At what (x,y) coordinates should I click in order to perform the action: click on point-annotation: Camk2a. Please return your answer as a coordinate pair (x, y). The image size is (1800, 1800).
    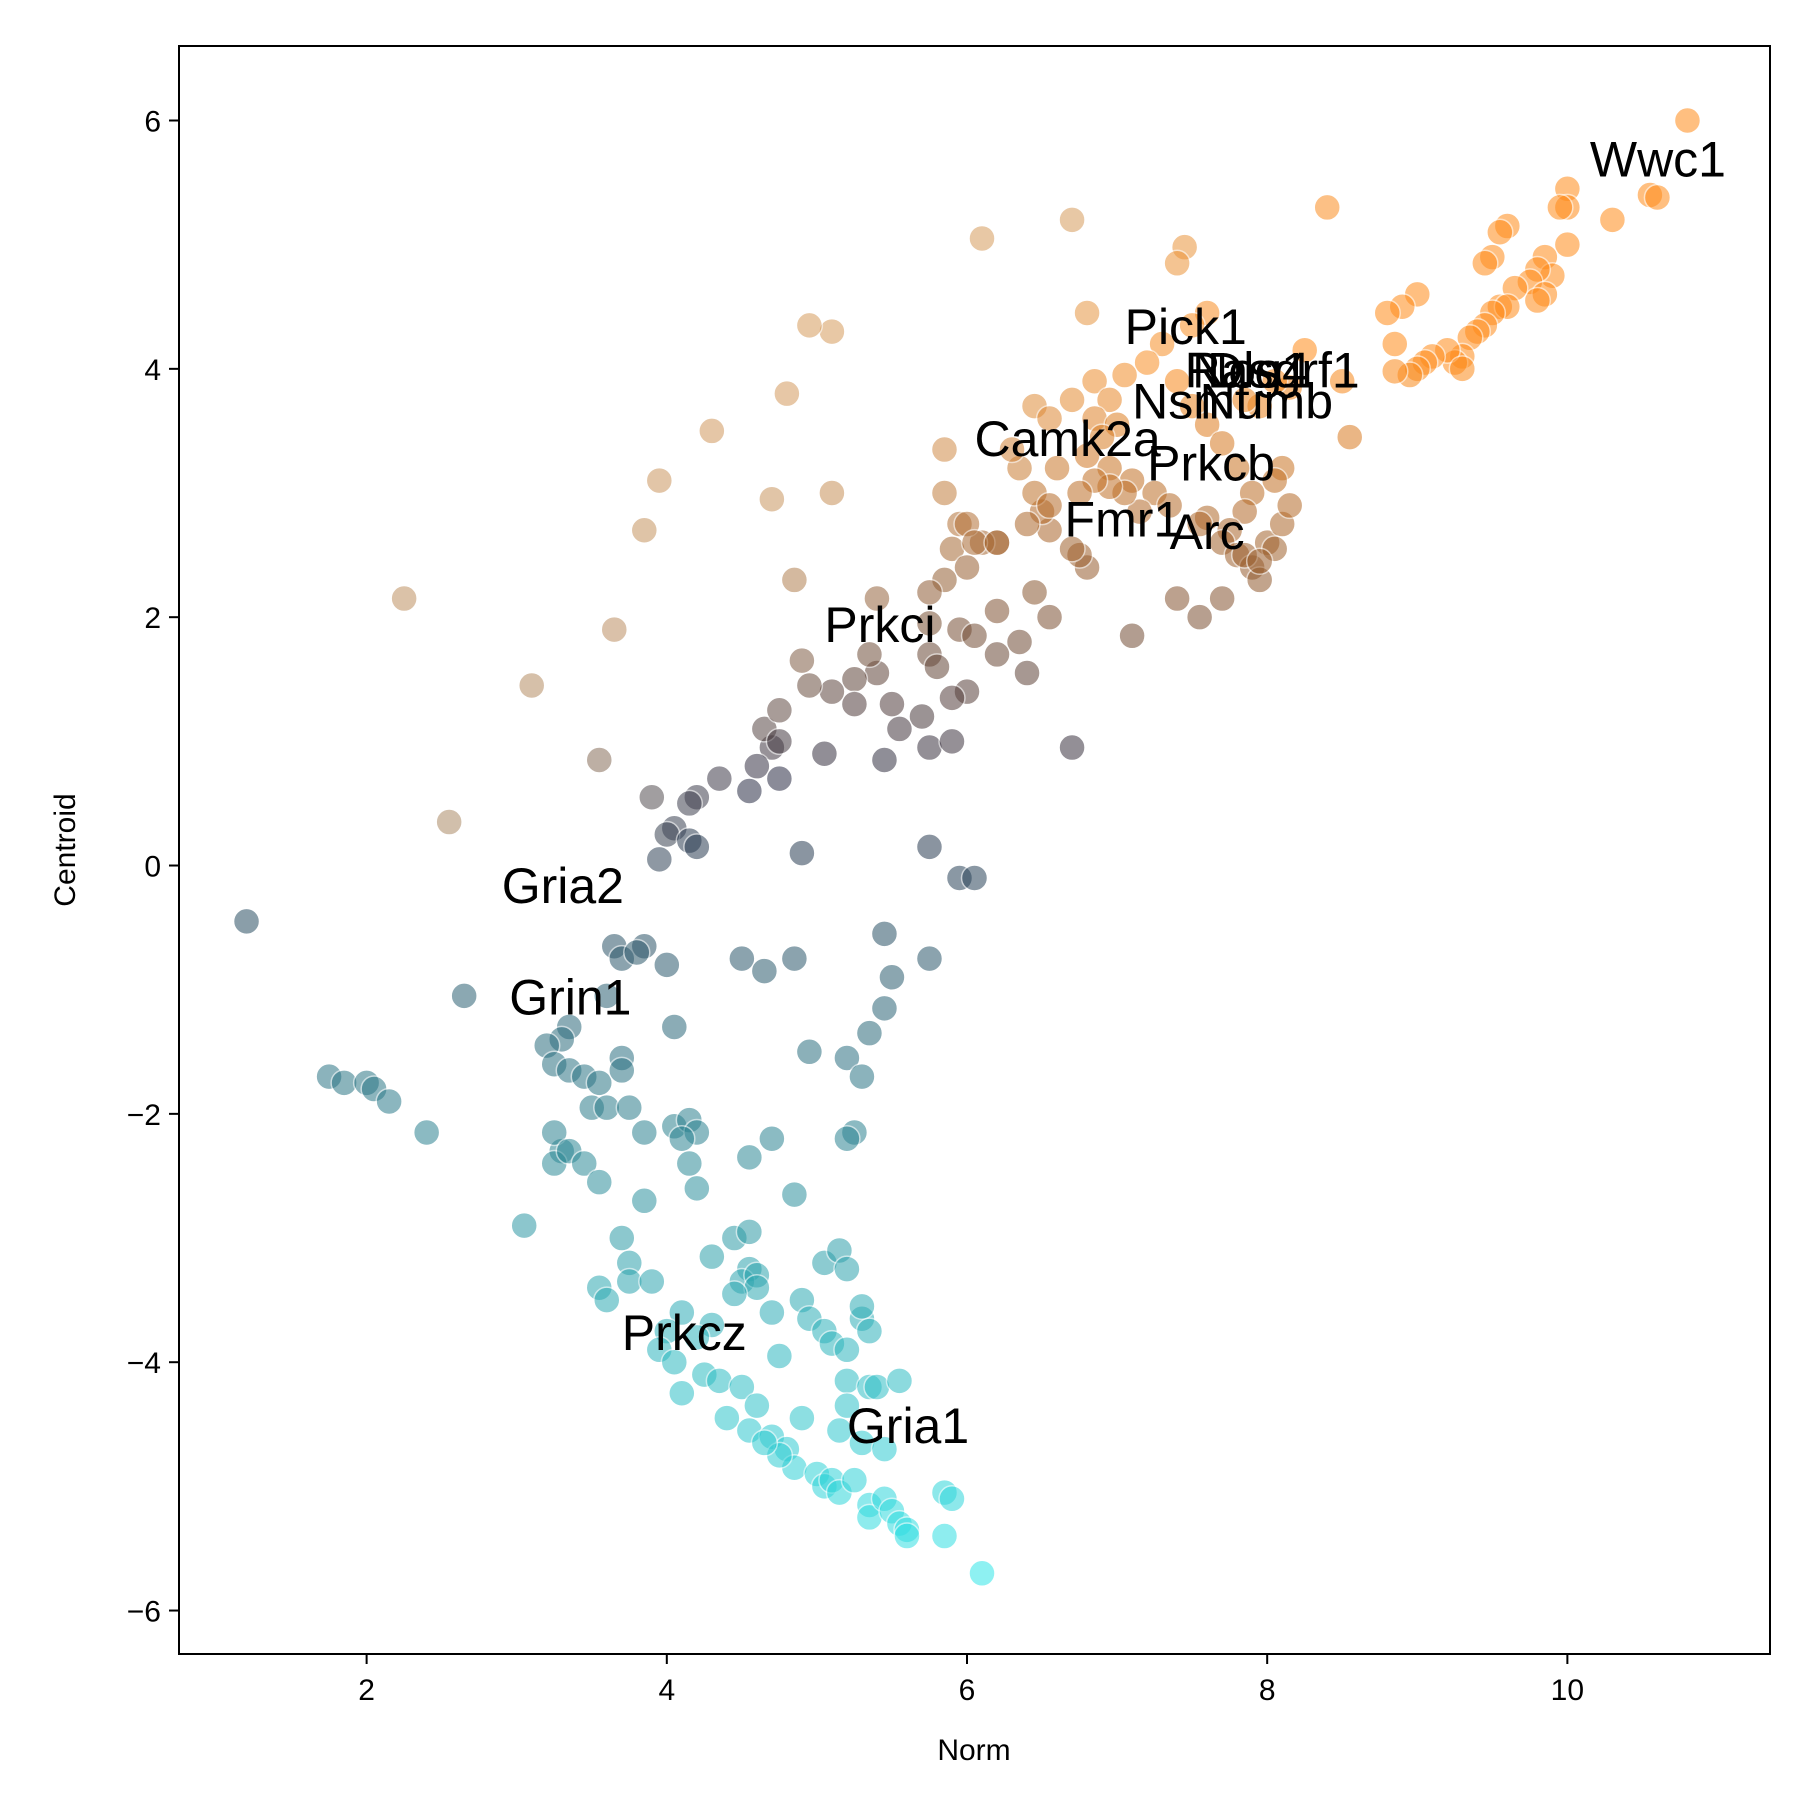
    Looking at the image, I should click on (1068, 439).